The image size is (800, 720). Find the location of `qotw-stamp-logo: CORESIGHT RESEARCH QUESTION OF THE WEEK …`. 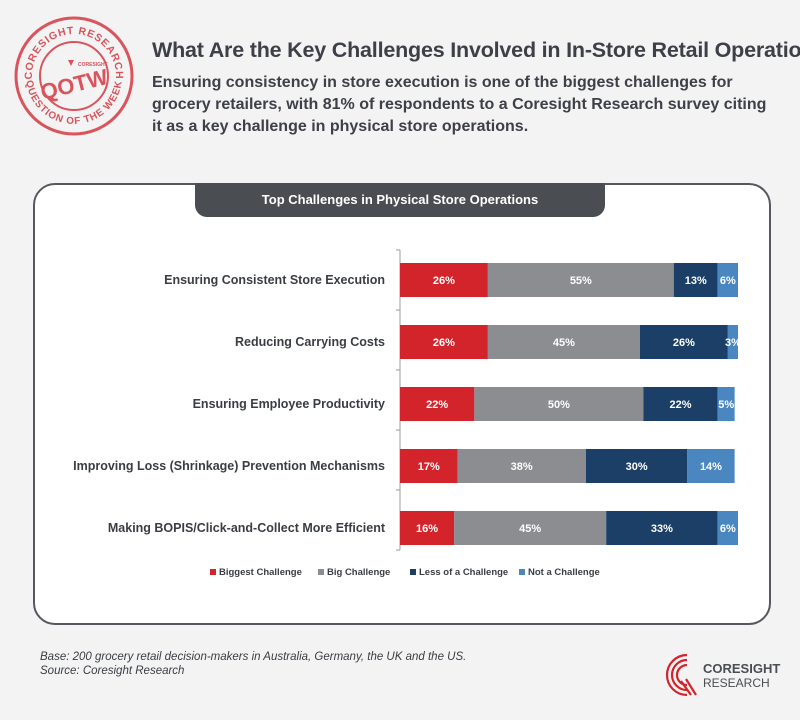

qotw-stamp-logo: CORESIGHT RESEARCH QUESTION OF THE WEEK … is located at coordinates (74, 76).